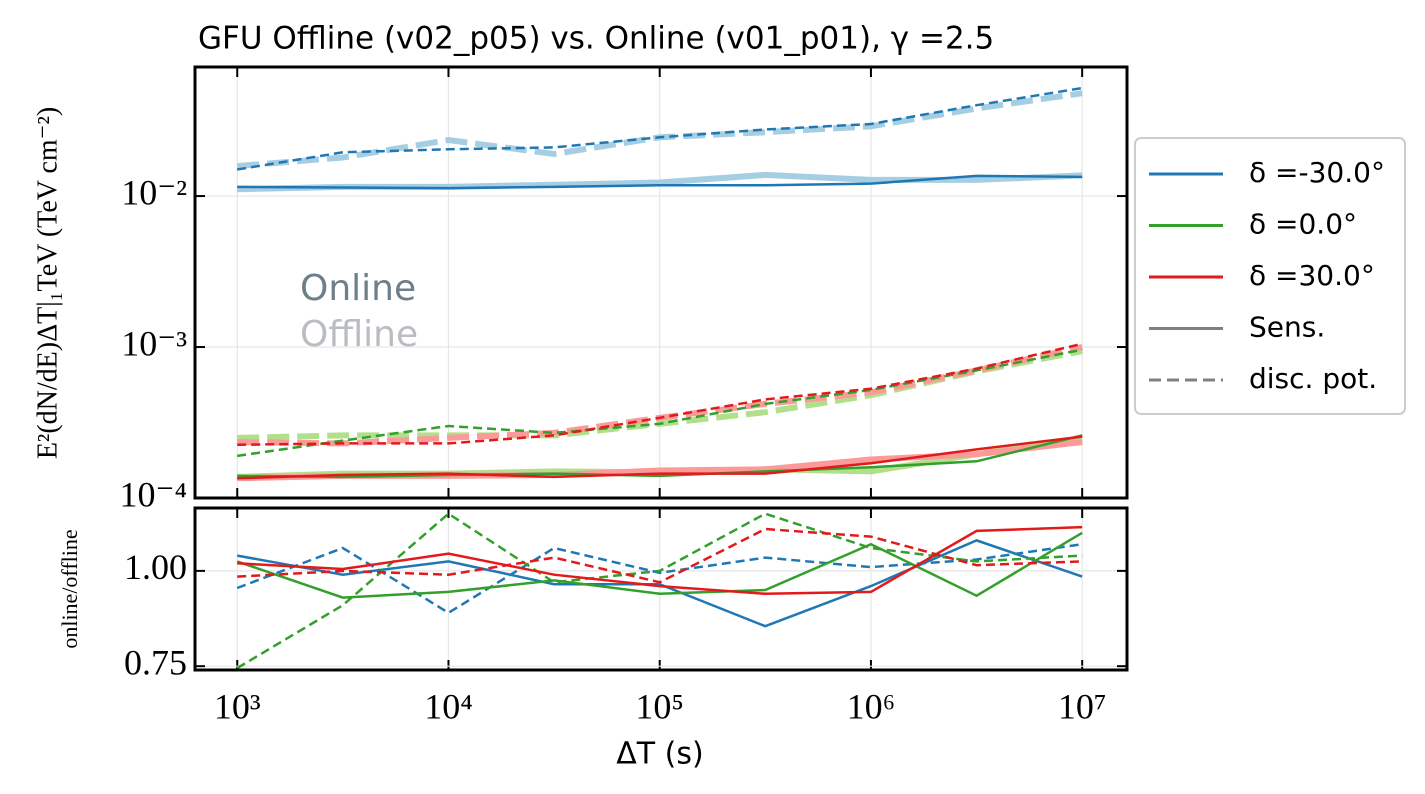  What do you see at coordinates (1313, 378) in the screenshot?
I see `legend-label: disc. pot.` at bounding box center [1313, 378].